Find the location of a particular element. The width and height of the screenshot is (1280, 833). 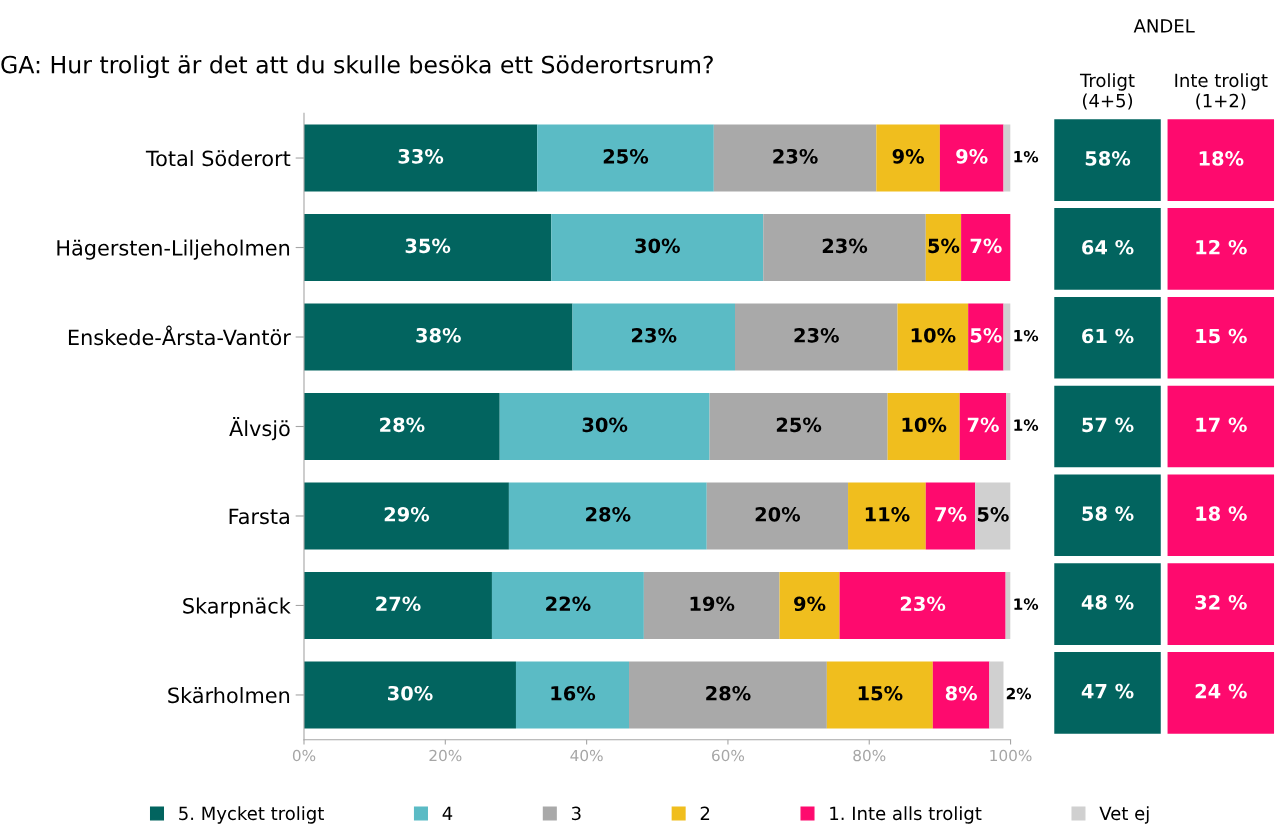

y-tick-label: Farsta is located at coordinates (259, 516).